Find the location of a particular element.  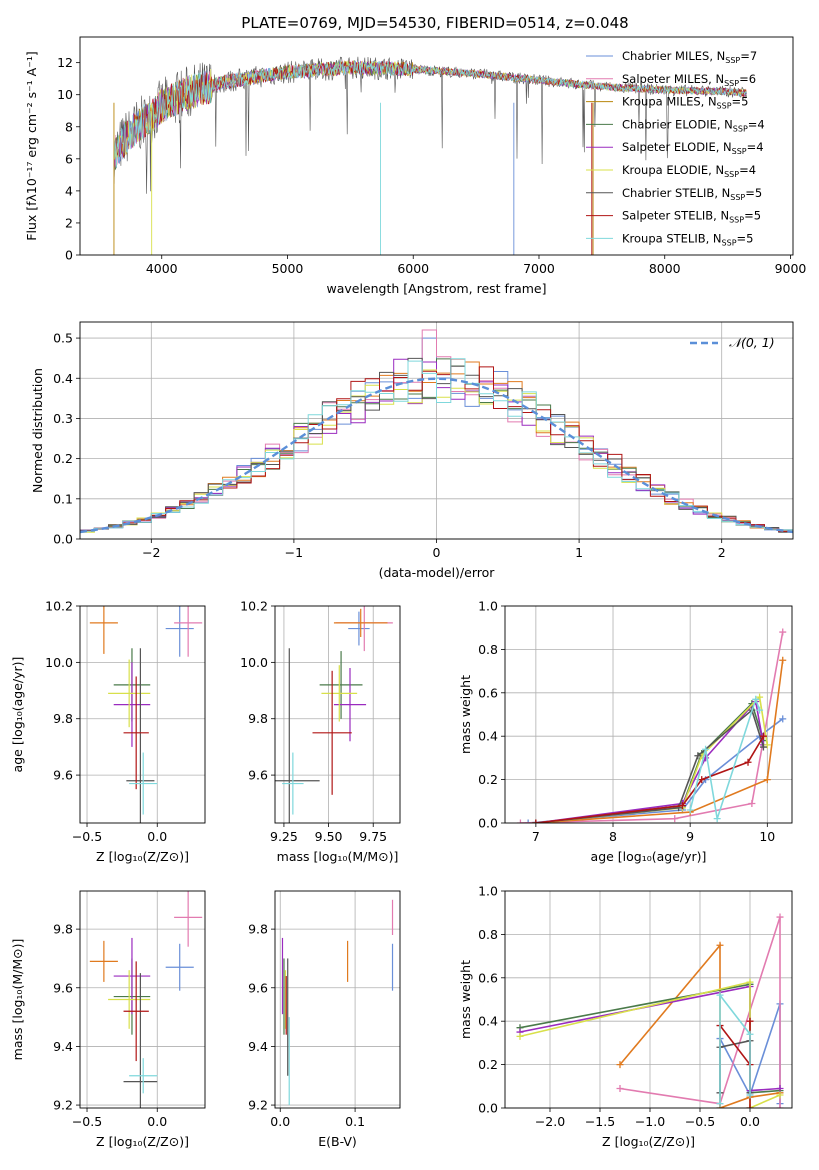

chart-mass-vs-ebv: 0.0 0.1 9.2 9.4 9.6 9.8 E(B-V) is located at coordinates (324, 1019).